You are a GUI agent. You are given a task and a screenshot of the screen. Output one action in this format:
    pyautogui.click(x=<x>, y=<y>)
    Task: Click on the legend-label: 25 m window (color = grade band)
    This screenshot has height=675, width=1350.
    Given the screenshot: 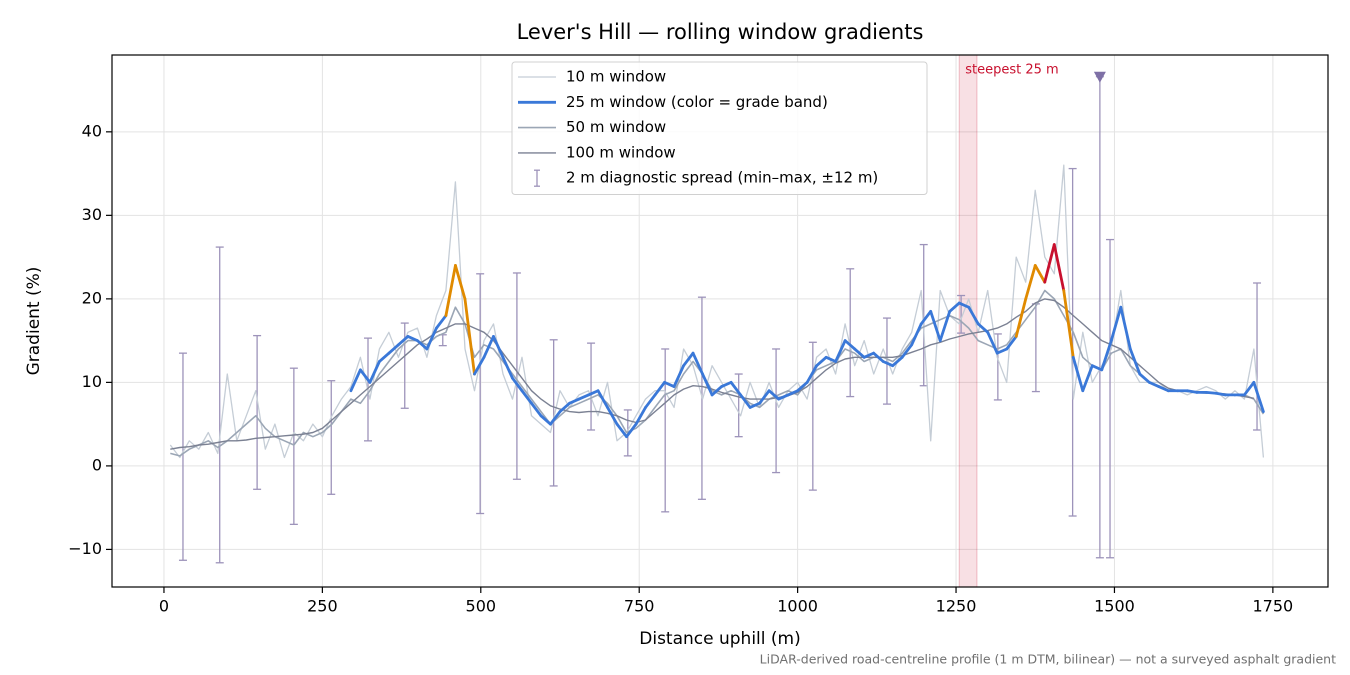 What is the action you would take?
    pyautogui.click(x=697, y=102)
    